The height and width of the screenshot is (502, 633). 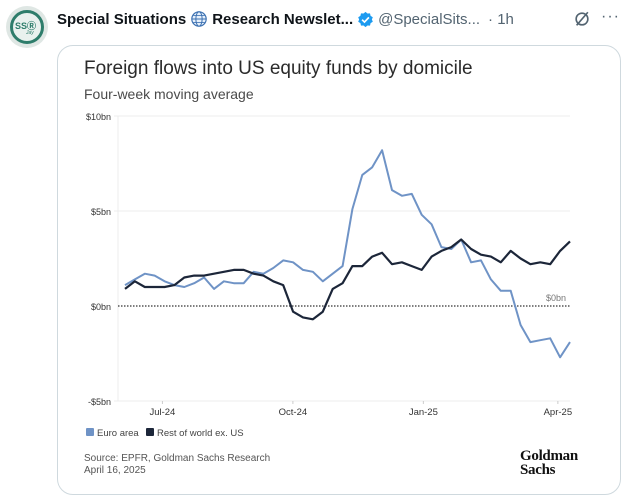 I want to click on avatar: SSⓇ Jay, so click(x=27, y=27).